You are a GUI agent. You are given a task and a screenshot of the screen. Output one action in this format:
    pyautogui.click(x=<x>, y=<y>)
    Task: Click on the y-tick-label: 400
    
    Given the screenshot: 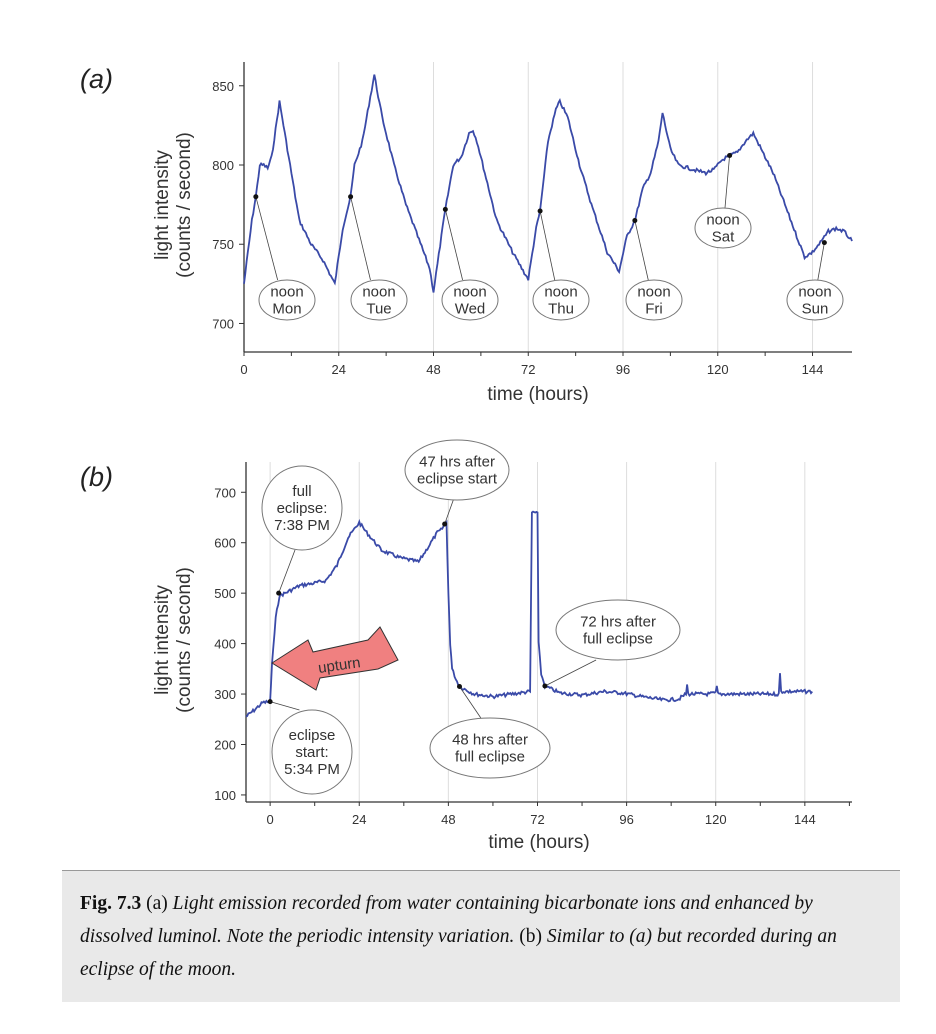 What is the action you would take?
    pyautogui.click(x=225, y=644)
    